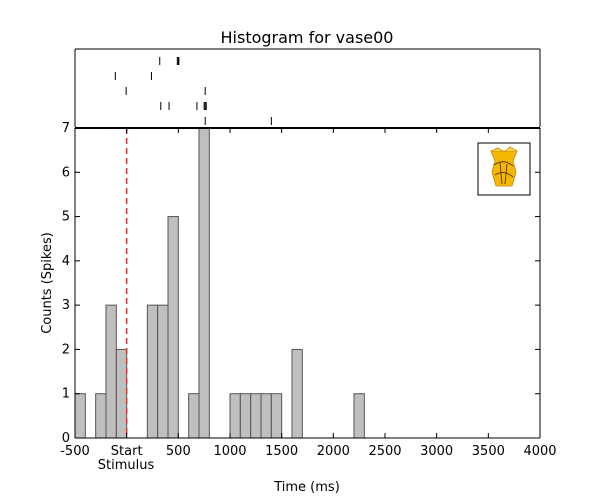 This screenshot has width=600, height=500. I want to click on vase-icon, so click(504, 169).